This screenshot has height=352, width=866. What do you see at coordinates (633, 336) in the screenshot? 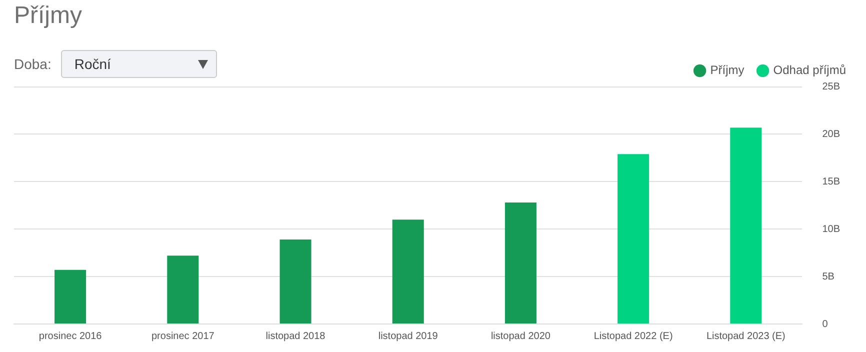
I see `x-tick-label: Listopad 2022 (E)` at bounding box center [633, 336].